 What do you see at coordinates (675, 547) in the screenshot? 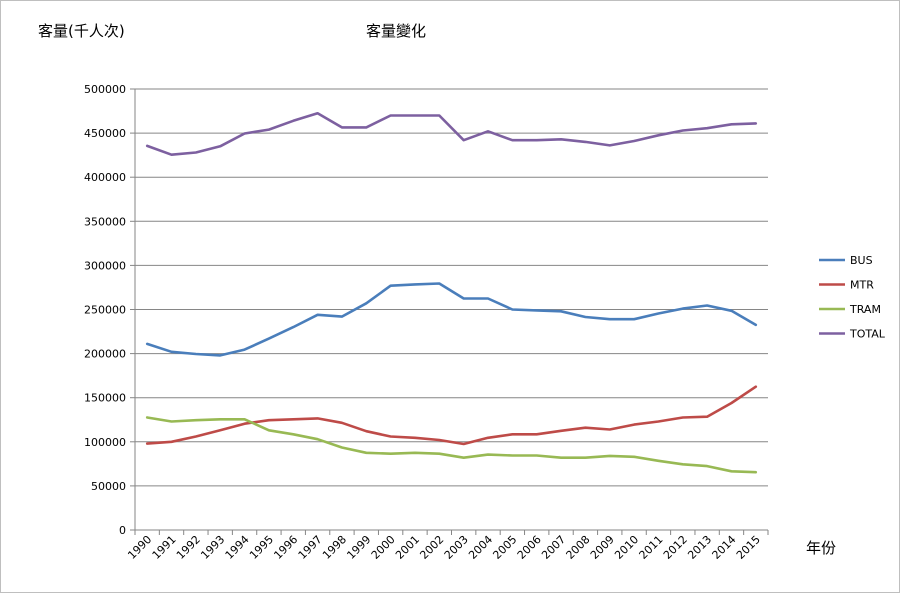
I see `x-tick-label: 2012` at bounding box center [675, 547].